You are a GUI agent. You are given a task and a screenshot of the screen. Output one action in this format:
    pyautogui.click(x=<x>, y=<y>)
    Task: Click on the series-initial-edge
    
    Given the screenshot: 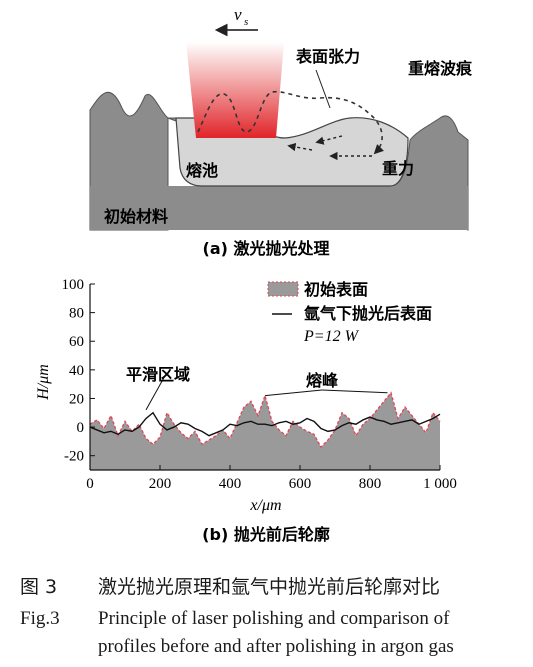 What is the action you would take?
    pyautogui.click(x=265, y=420)
    